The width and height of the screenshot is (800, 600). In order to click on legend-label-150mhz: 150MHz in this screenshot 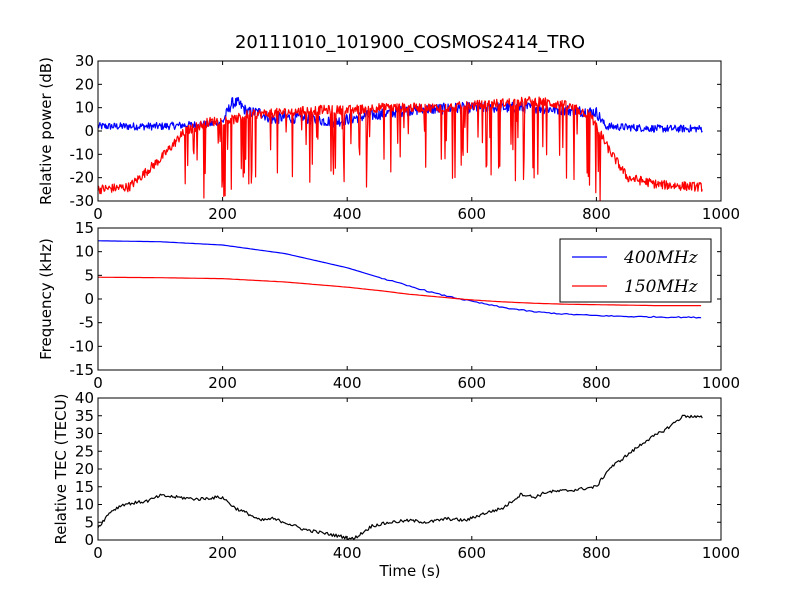, I will do `click(661, 287)`.